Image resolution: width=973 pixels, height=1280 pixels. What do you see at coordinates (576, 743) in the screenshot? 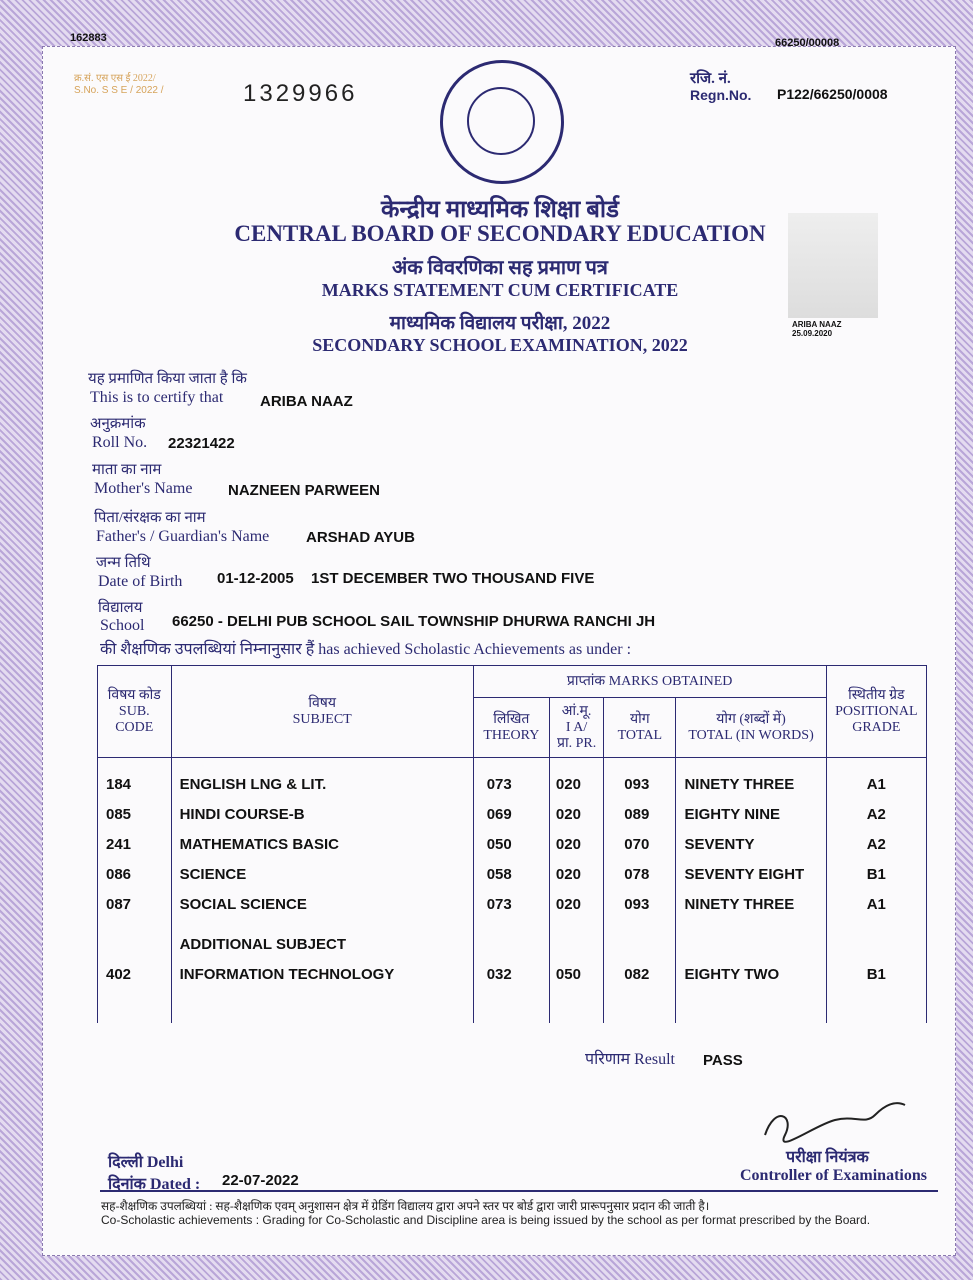
I see `h-pr: प्रा. PR.` at bounding box center [576, 743].